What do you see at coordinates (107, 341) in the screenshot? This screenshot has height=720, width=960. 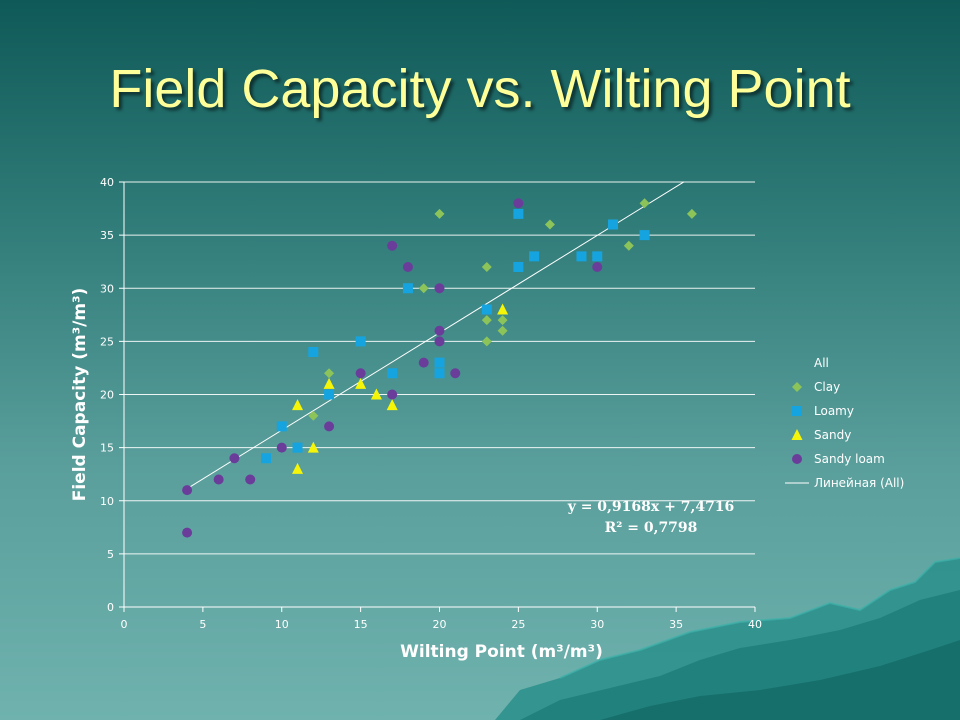 I see `y-tick-label: 25` at bounding box center [107, 341].